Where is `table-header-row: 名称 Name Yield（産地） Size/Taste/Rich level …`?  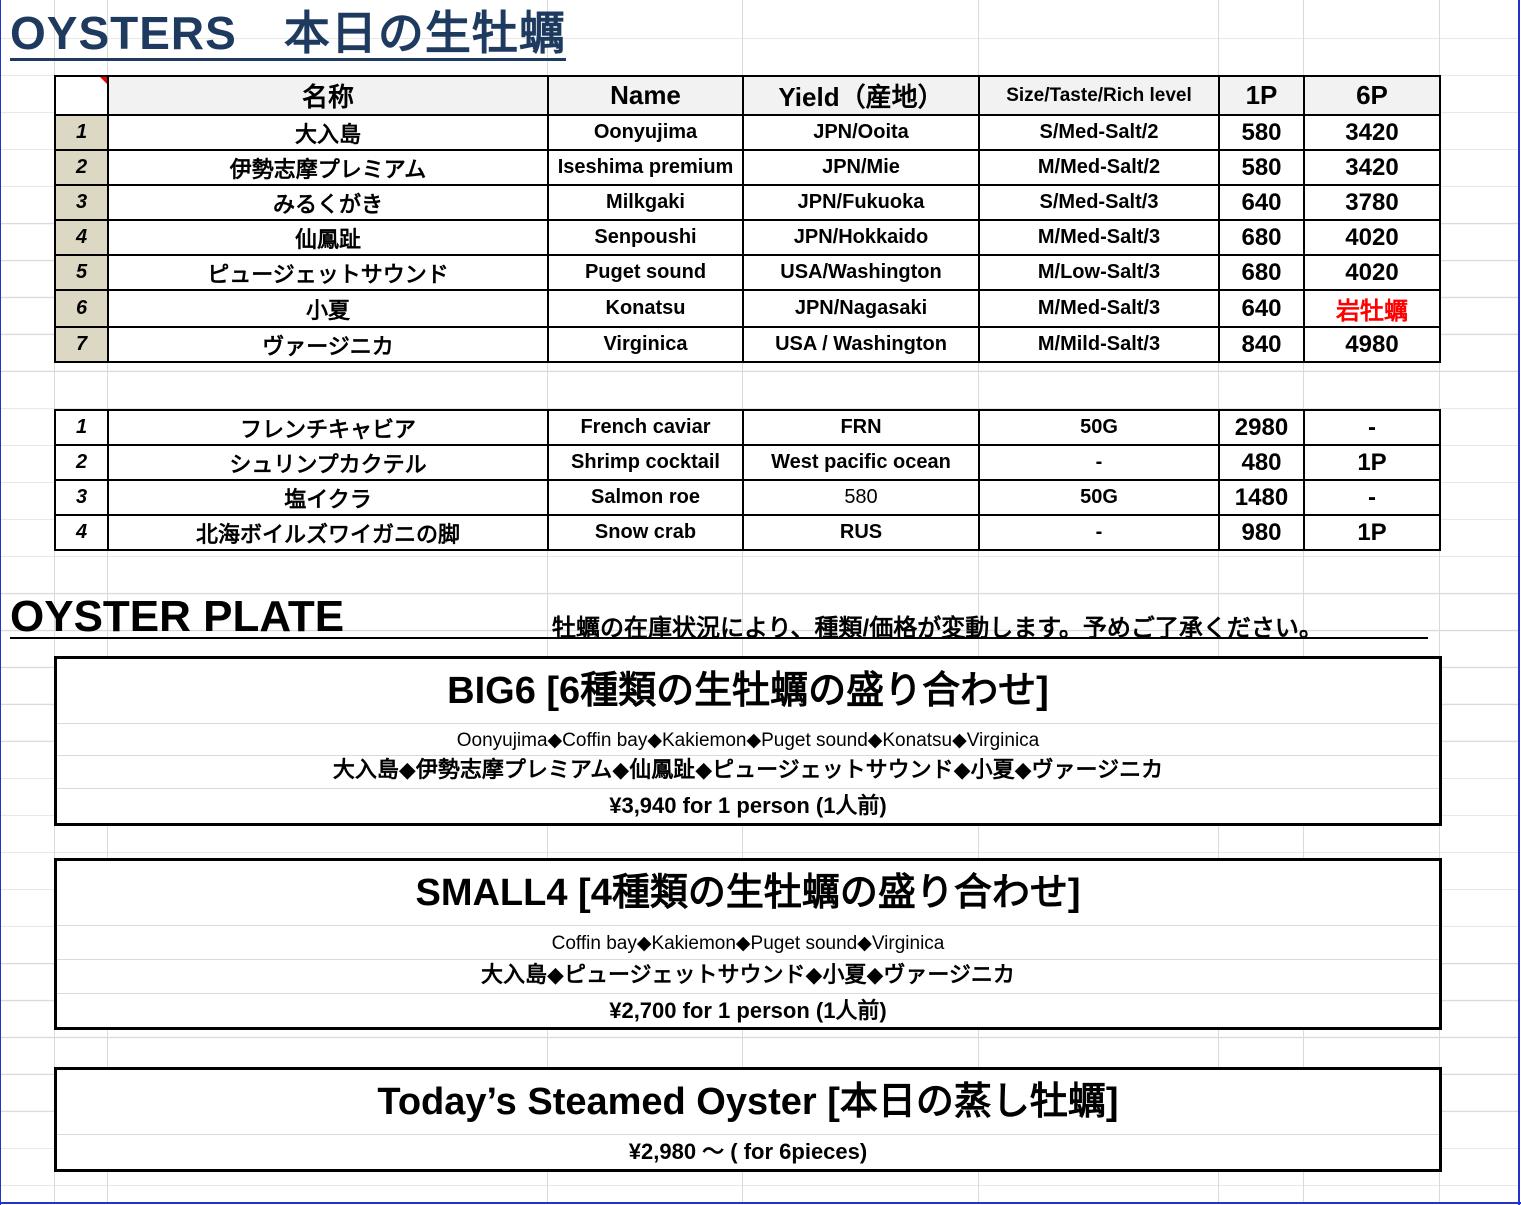
table-header-row: 名称 Name Yield（産地） Size/Taste/Rich level … is located at coordinates (747, 95).